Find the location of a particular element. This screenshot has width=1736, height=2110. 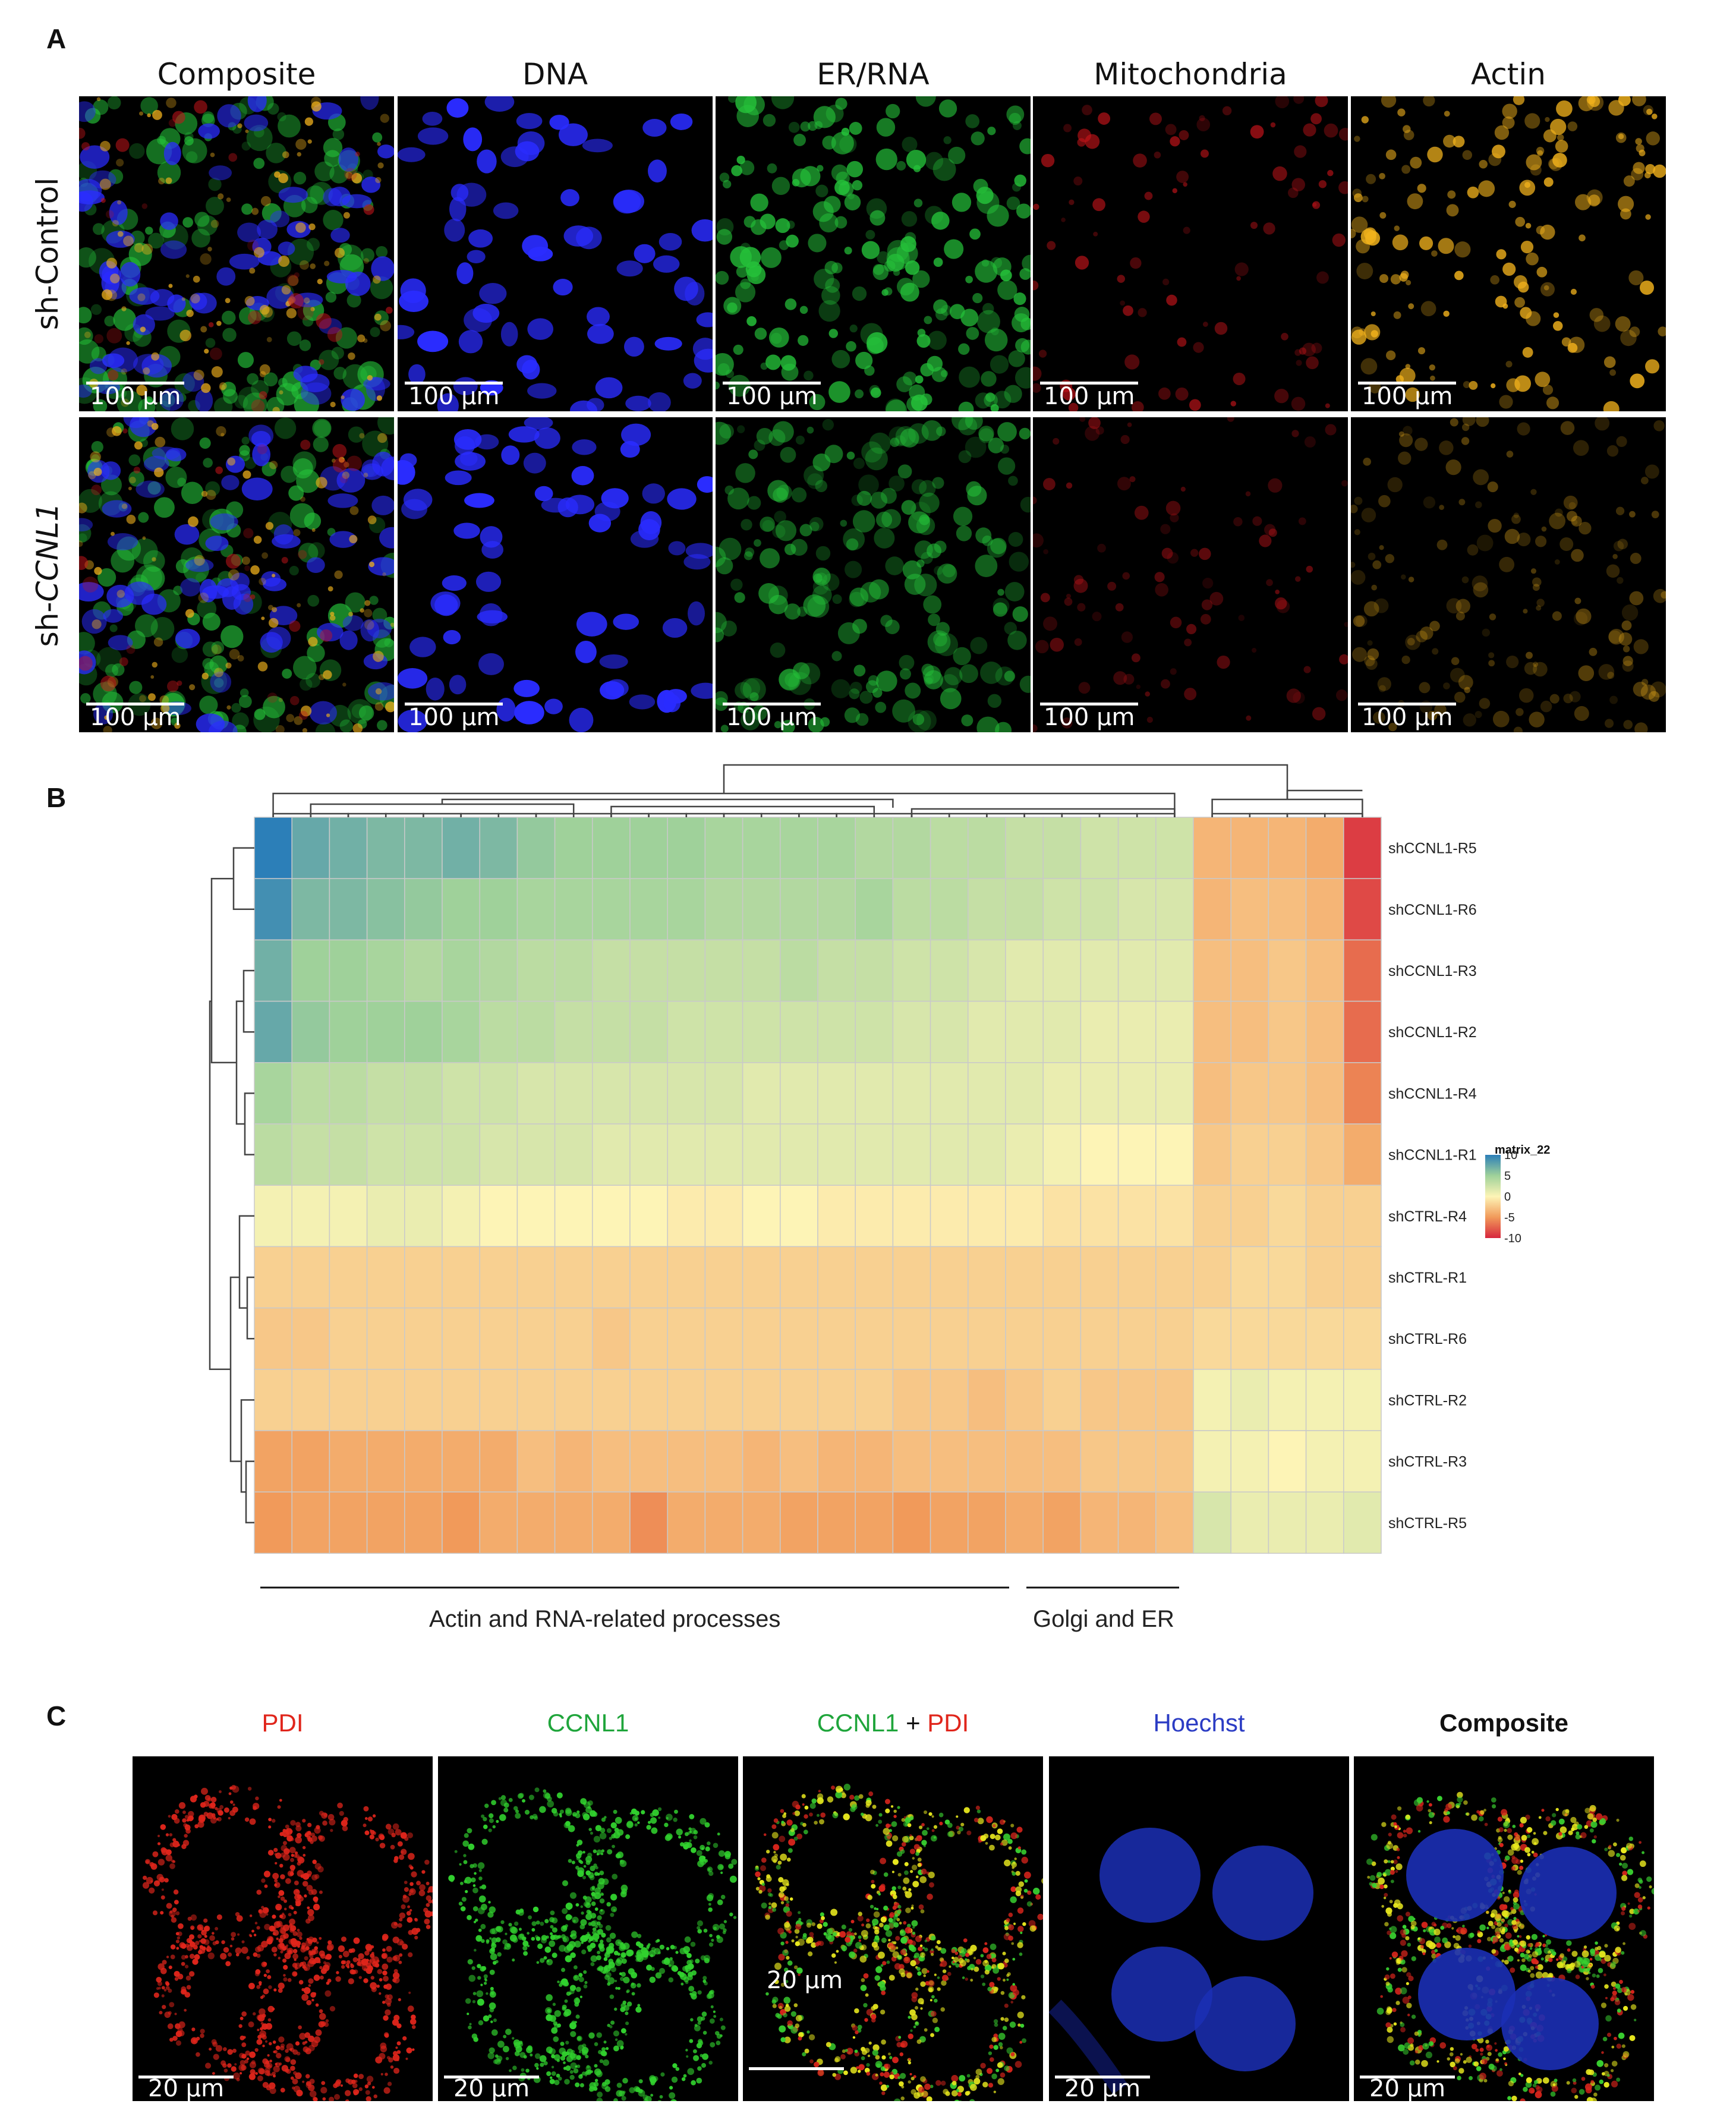

heatmap-row-label: shCCNL1-R4 is located at coordinates (1432, 1093).